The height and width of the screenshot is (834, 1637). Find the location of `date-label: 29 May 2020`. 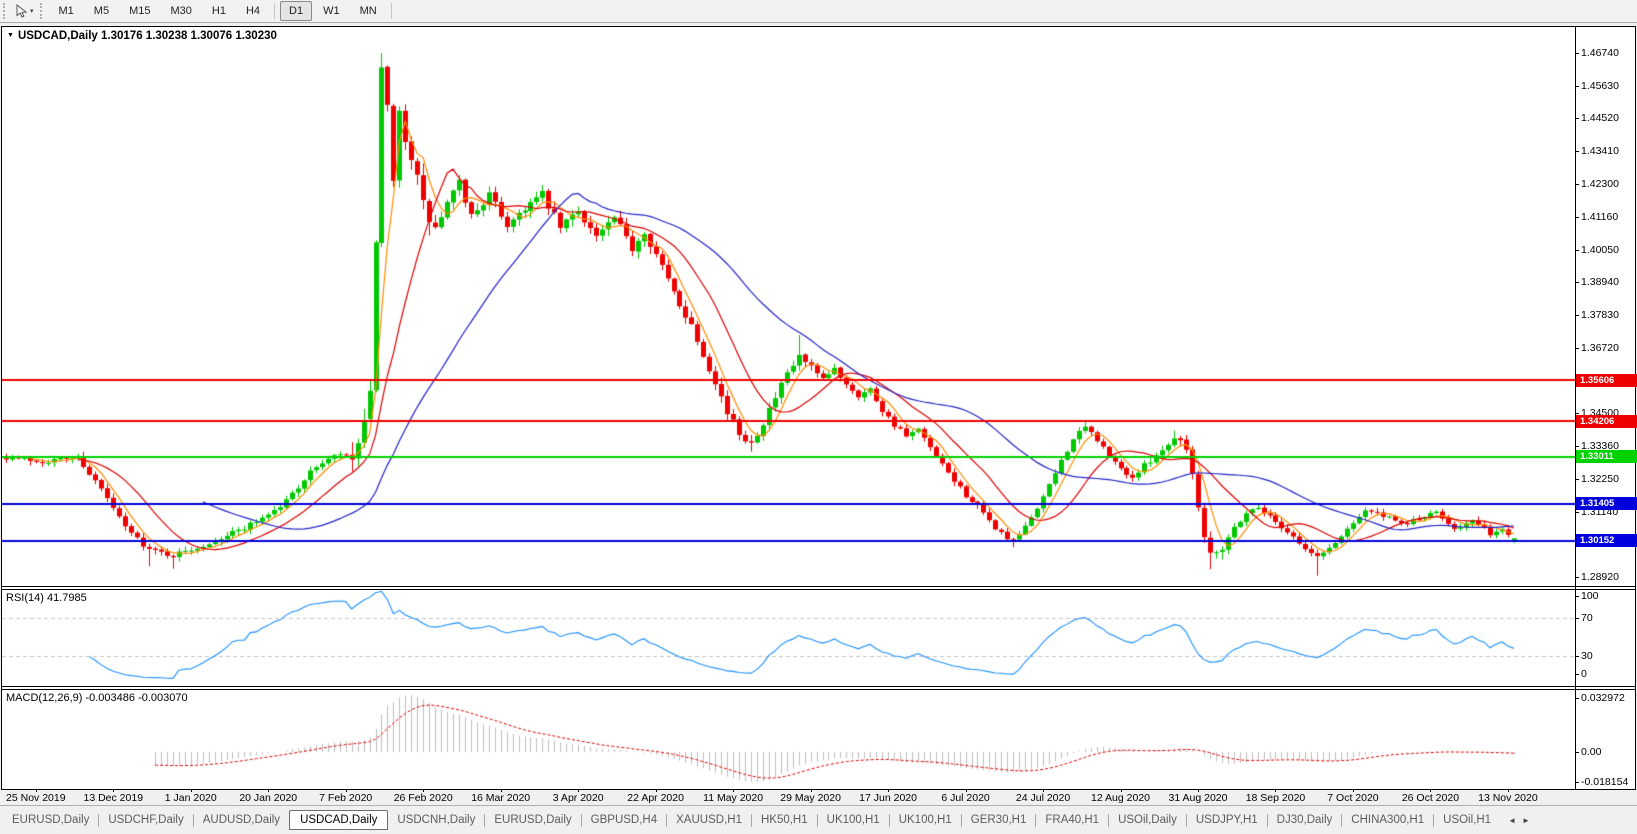

date-label: 29 May 2020 is located at coordinates (810, 798).